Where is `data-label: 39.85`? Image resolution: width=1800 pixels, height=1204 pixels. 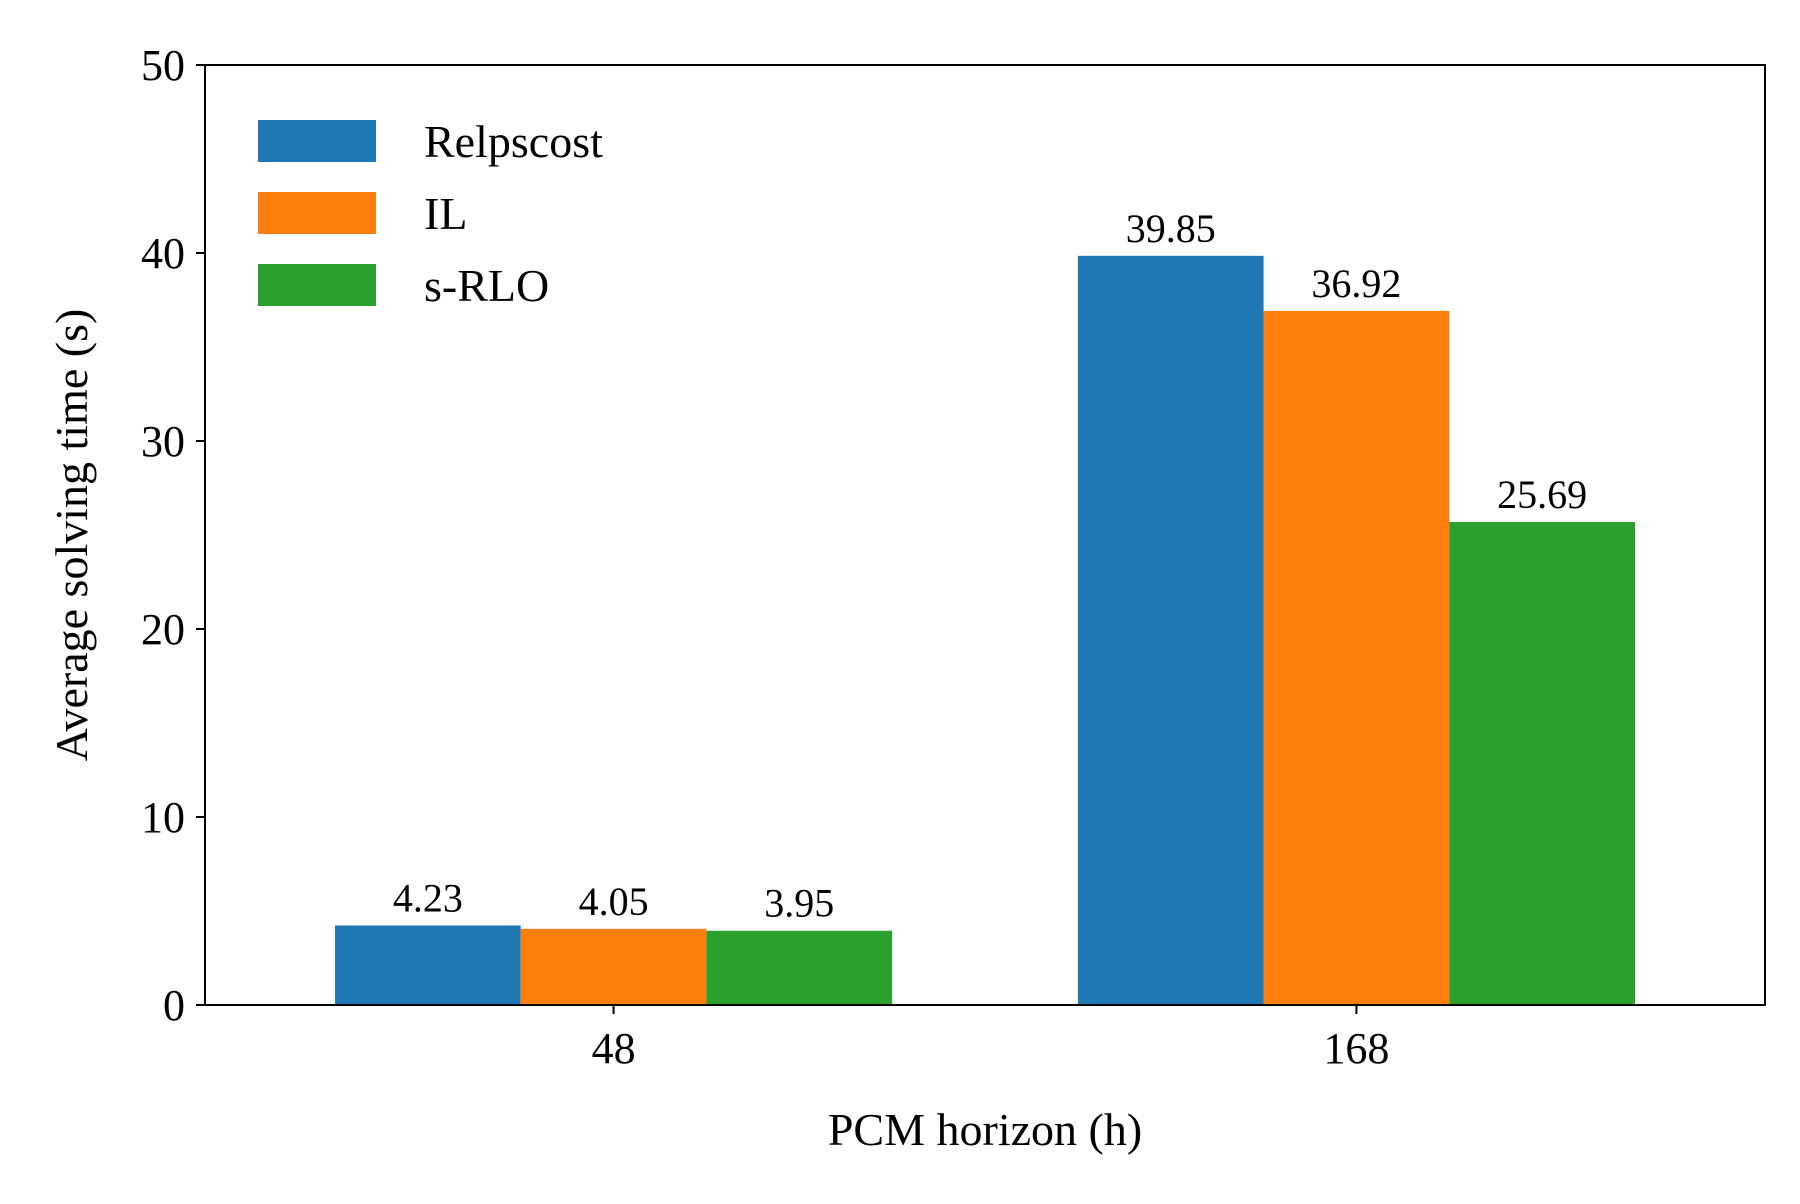
data-label: 39.85 is located at coordinates (1171, 228).